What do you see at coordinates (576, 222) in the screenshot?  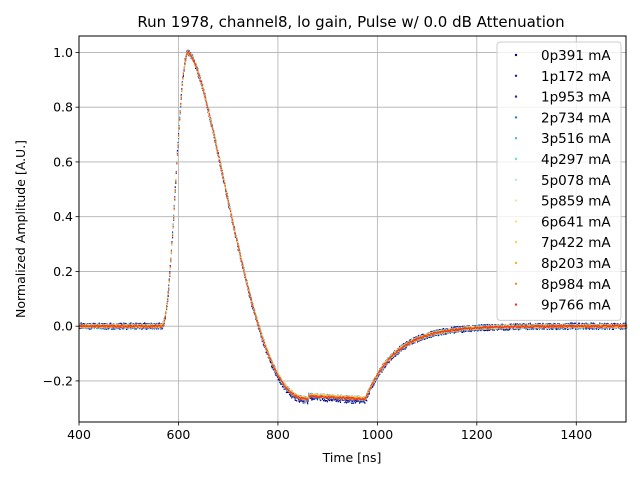 I see `legend-entry: 6p641 mA` at bounding box center [576, 222].